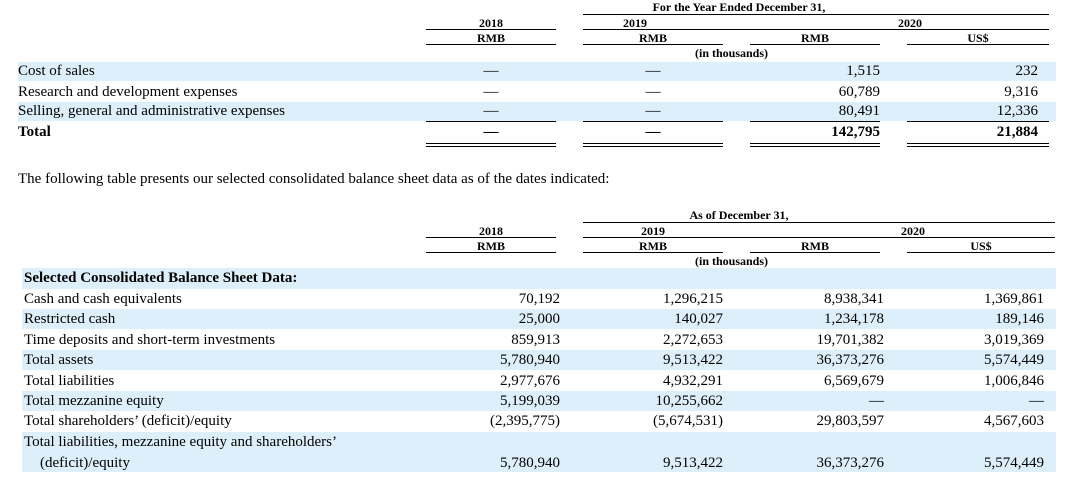 The height and width of the screenshot is (482, 1080). What do you see at coordinates (816, 29) in the screenshot?
I see `table1-year-rule-2019-2020` at bounding box center [816, 29].